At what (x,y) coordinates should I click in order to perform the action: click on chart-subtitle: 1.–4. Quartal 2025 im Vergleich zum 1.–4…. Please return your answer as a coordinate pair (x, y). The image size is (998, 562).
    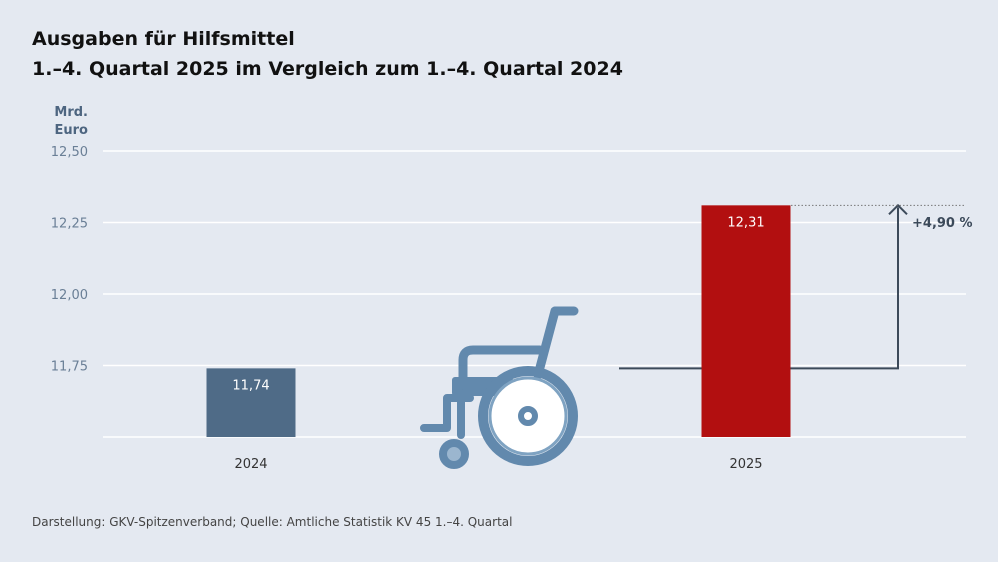
    Looking at the image, I should click on (327, 69).